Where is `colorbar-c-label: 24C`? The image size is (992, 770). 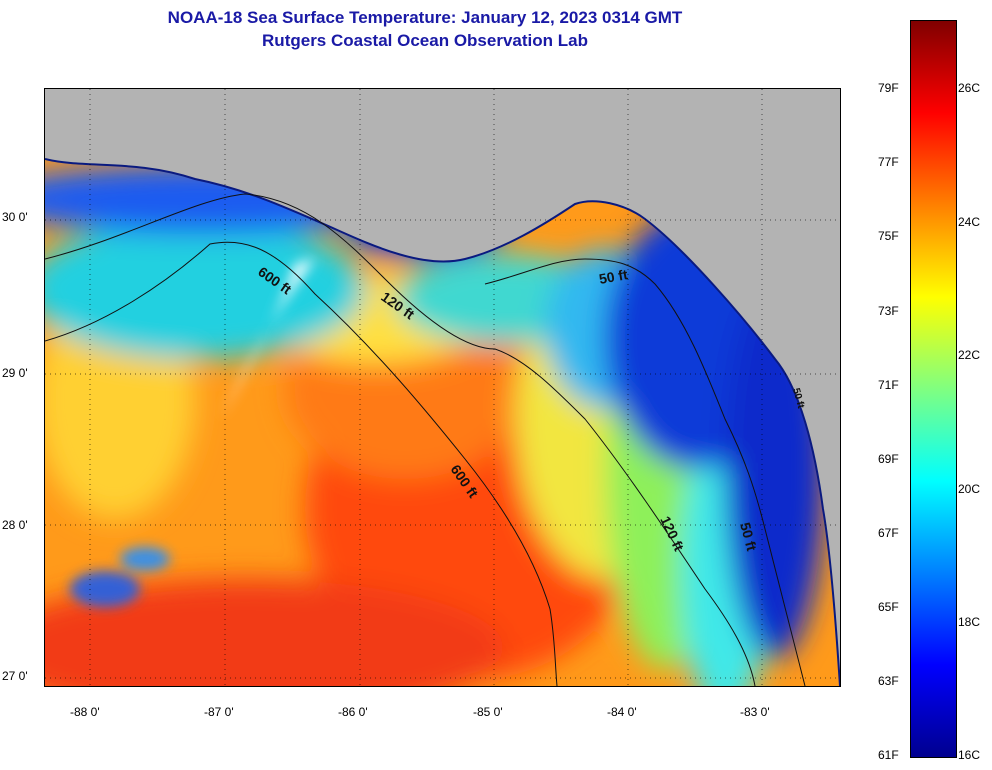
colorbar-c-label: 24C is located at coordinates (969, 222).